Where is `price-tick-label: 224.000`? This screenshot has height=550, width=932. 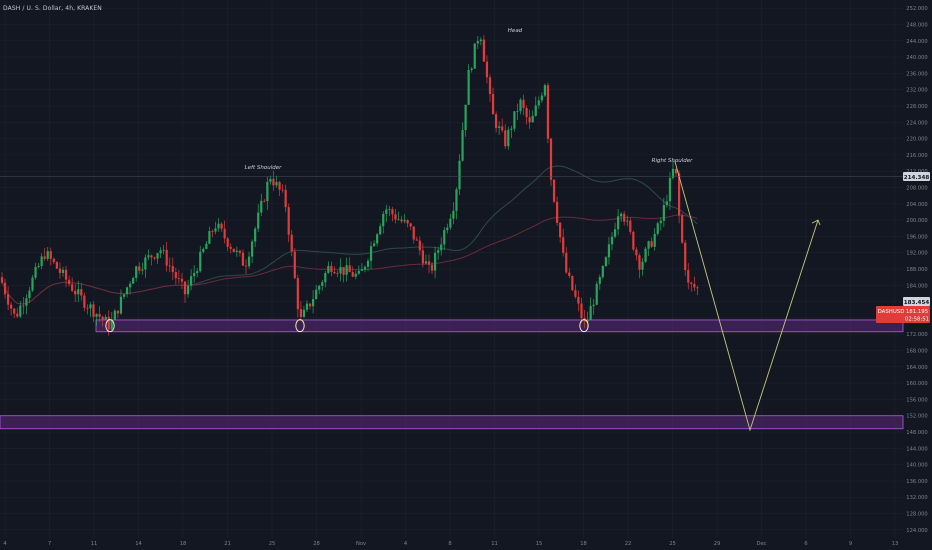
price-tick-label: 224.000 is located at coordinates (916, 123).